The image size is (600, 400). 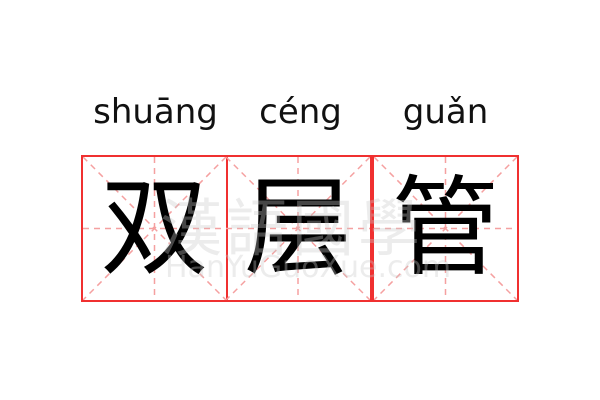 I want to click on character-3: 管, so click(x=445, y=228).